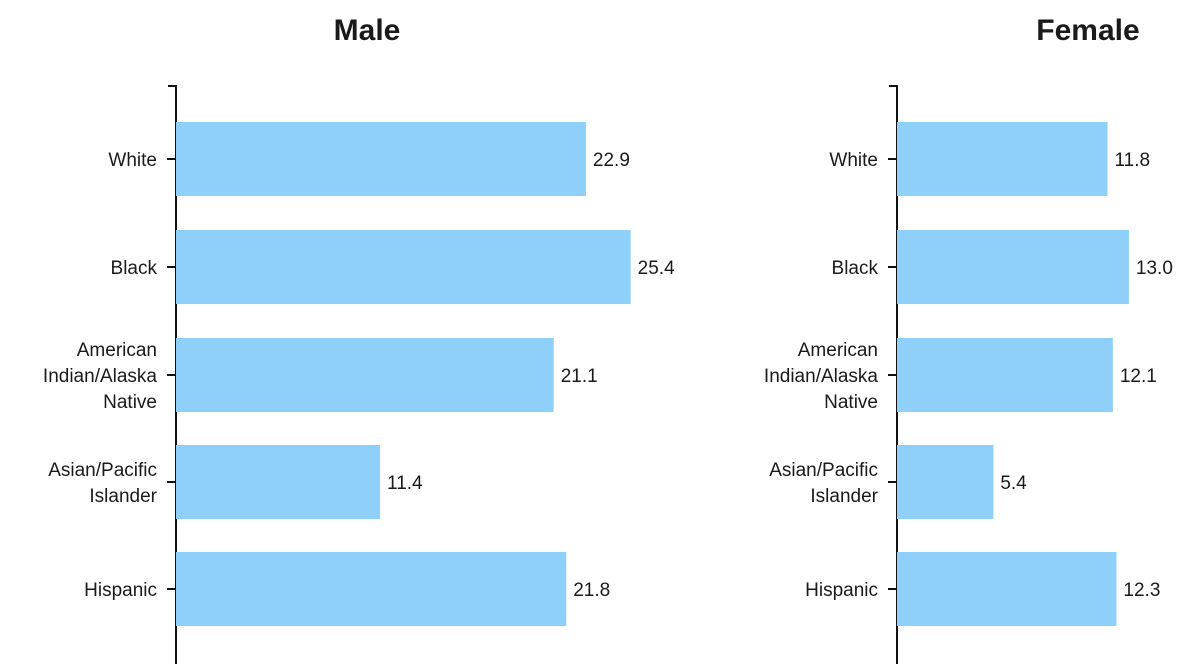 The image size is (1189, 664). I want to click on female-category-label-line: White, so click(853, 160).